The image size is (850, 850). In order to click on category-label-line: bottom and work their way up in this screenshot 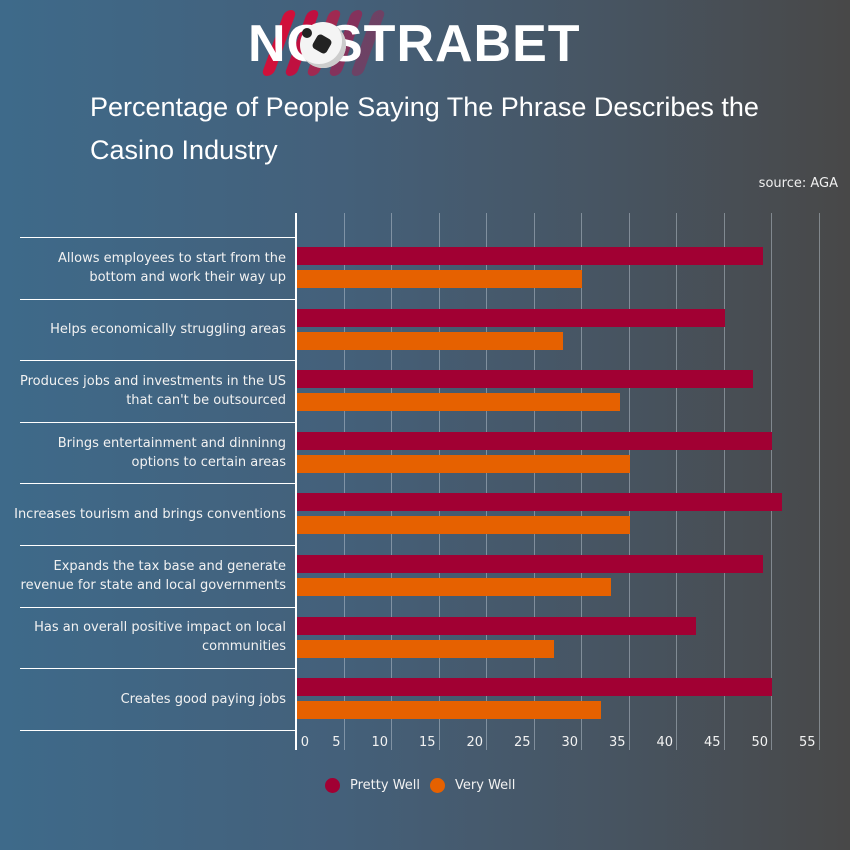, I will do `click(187, 277)`.